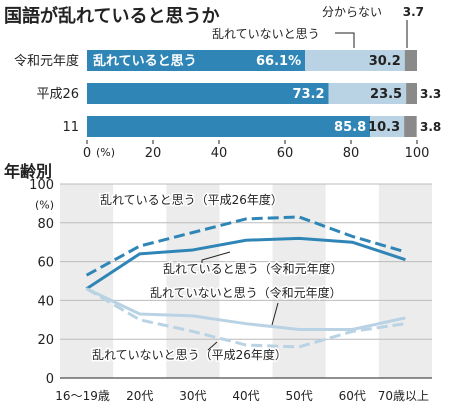  Describe the element at coordinates (403, 396) in the screenshot. I see `x-category-label: 70歳以上` at that location.